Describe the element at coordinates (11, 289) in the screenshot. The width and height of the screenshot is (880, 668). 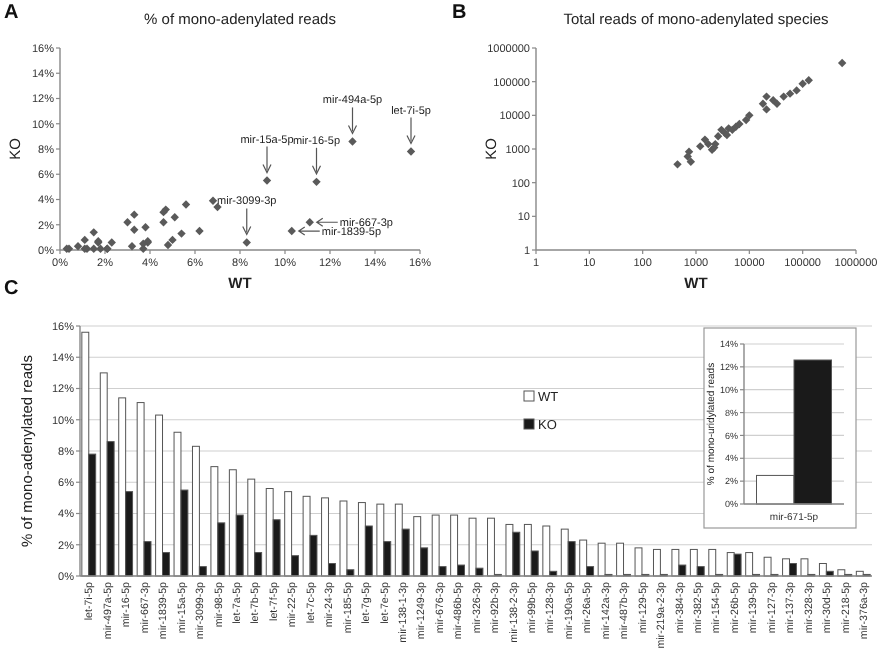
I see `text: C` at that location.